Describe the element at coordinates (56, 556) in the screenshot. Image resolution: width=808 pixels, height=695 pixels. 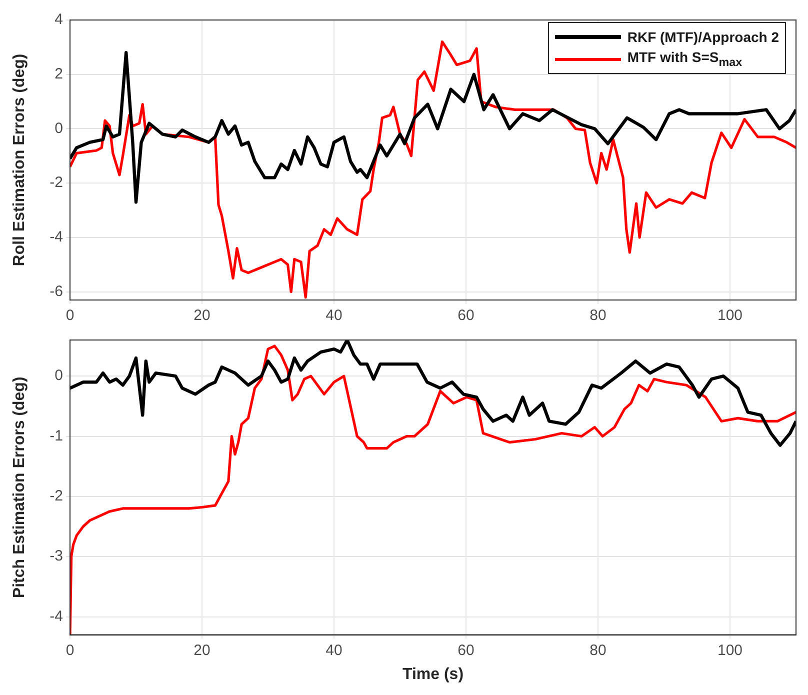
I see `y-tick-label: -3` at that location.